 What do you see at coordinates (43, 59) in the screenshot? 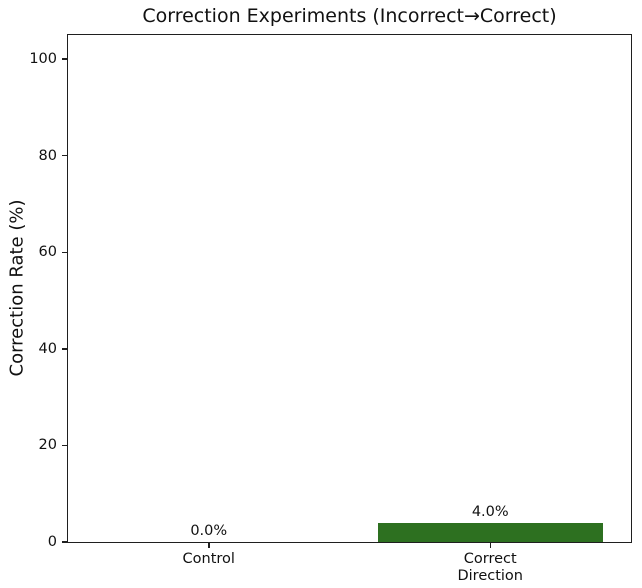
I see `y-tick-label: 100` at bounding box center [43, 59].